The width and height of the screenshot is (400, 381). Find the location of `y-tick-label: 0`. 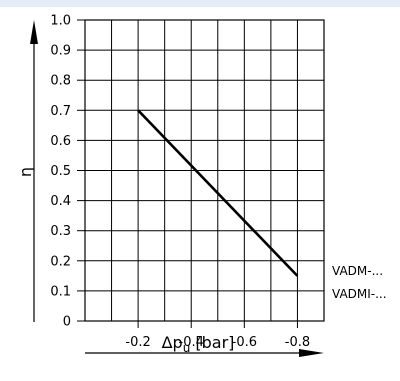

y-tick-label: 0 is located at coordinates (67, 322).